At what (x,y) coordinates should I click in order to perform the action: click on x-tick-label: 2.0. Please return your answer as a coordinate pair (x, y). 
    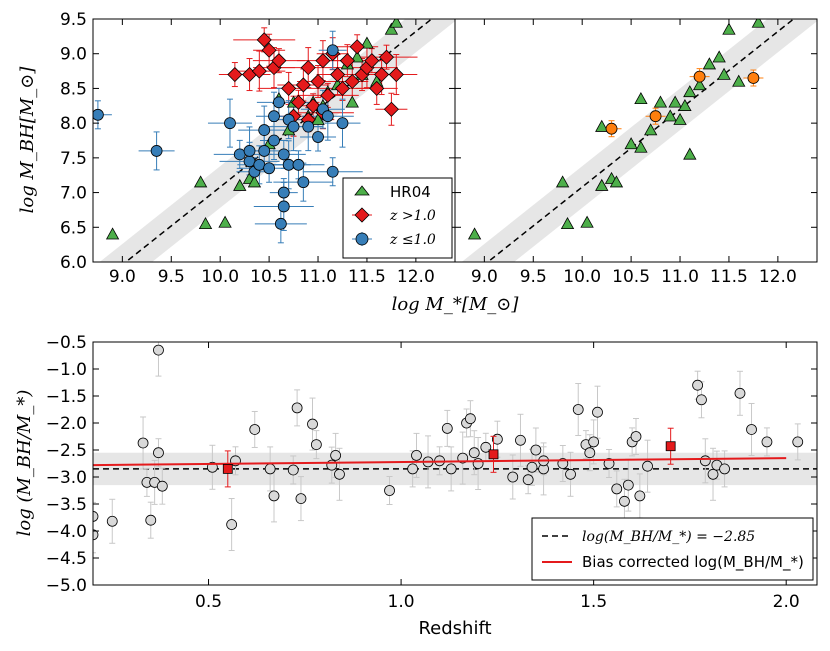
    Looking at the image, I should click on (786, 602).